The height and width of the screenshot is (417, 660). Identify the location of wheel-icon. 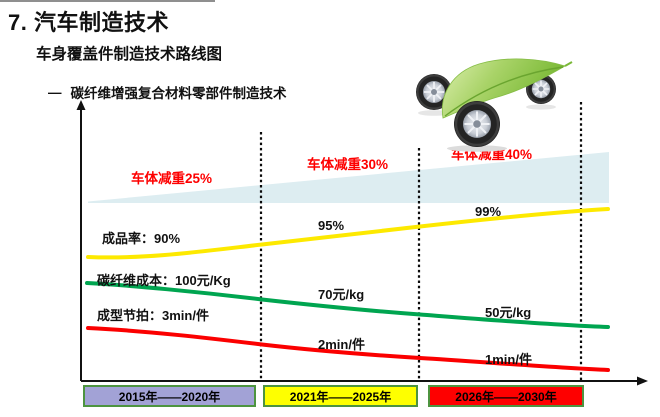
(477, 124).